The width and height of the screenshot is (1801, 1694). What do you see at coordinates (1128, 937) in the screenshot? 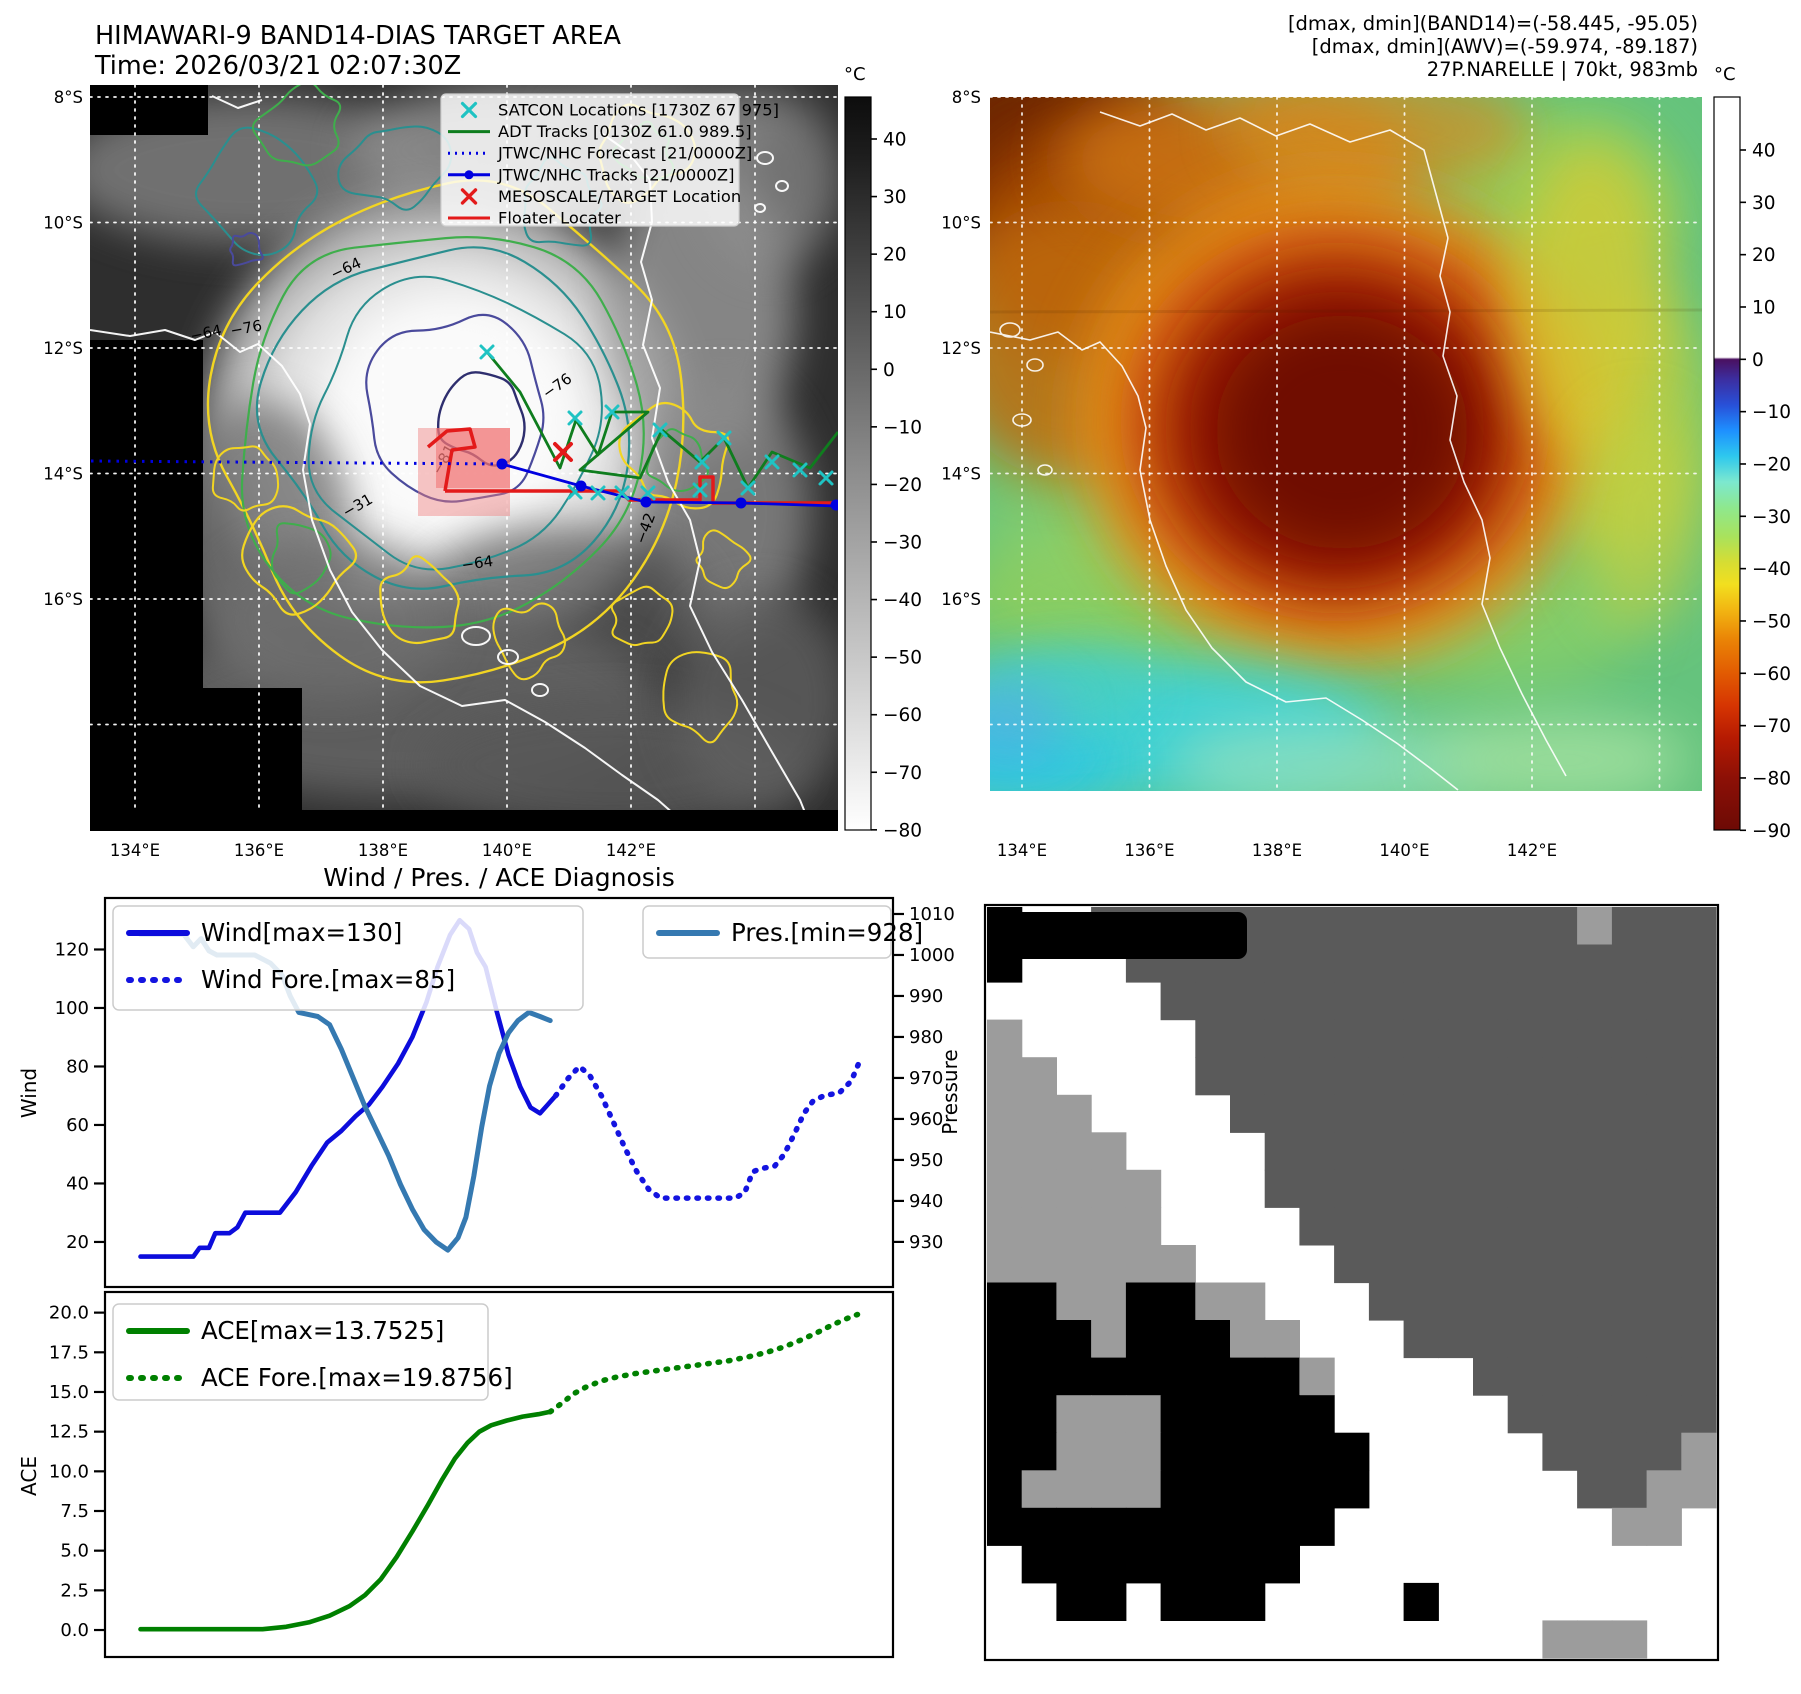
I see `wmg-count-label: WMG Count: 0` at bounding box center [1128, 937].